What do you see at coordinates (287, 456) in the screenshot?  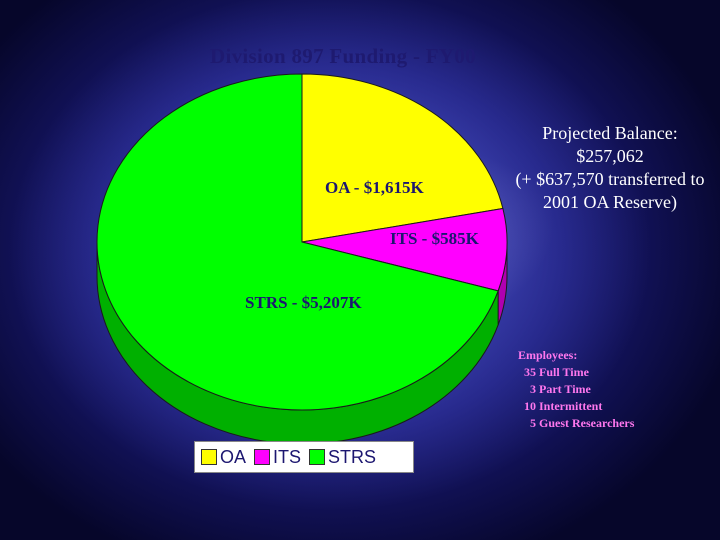 I see `legend-label: ITS` at bounding box center [287, 456].